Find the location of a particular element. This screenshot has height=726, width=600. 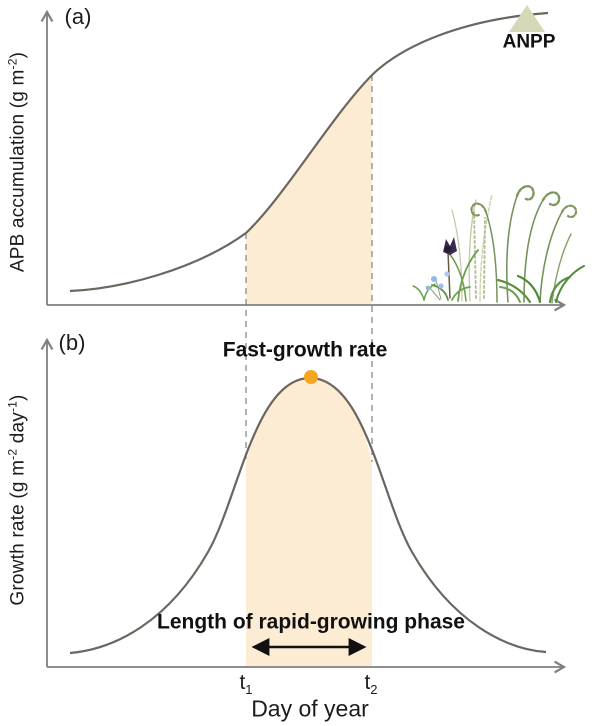

panel-a-y-axis-label: APB accumulation (g m-2) is located at coordinates (17, 162).